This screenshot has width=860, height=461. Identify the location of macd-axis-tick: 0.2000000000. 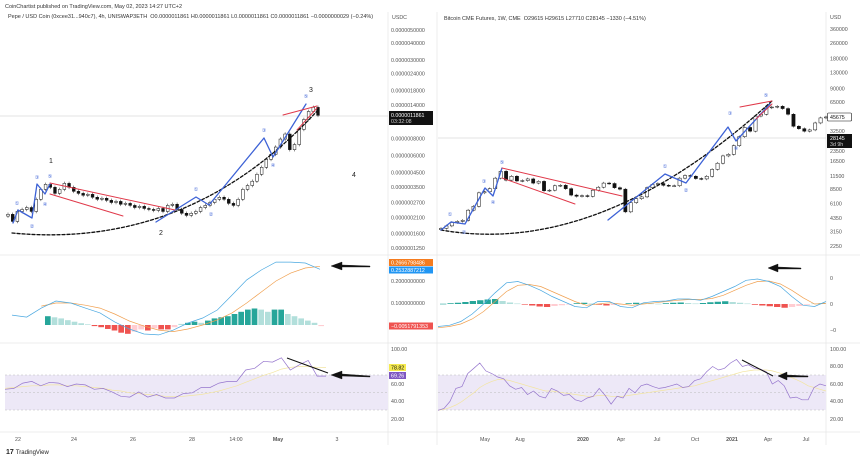
(408, 282).